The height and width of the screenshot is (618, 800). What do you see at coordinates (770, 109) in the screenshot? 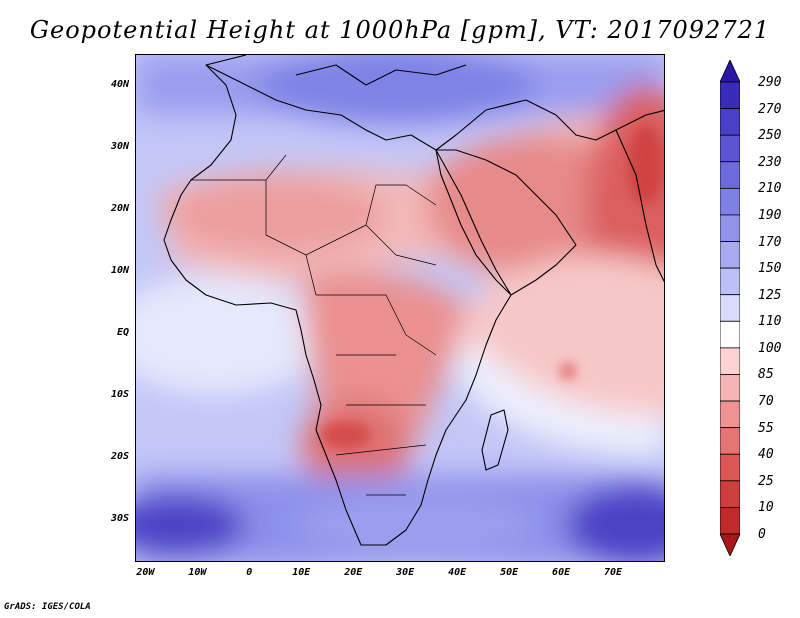
I see `colorbar-label: 270` at bounding box center [770, 109].